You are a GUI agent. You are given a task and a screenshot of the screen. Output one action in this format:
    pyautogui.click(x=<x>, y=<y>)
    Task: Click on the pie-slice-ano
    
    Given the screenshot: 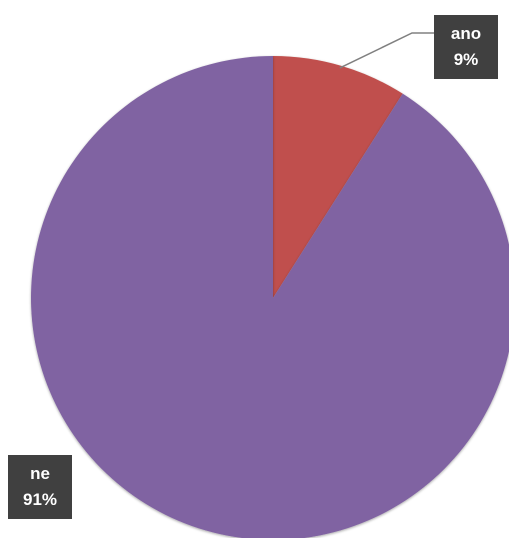 What is the action you would take?
    pyautogui.click(x=338, y=177)
    